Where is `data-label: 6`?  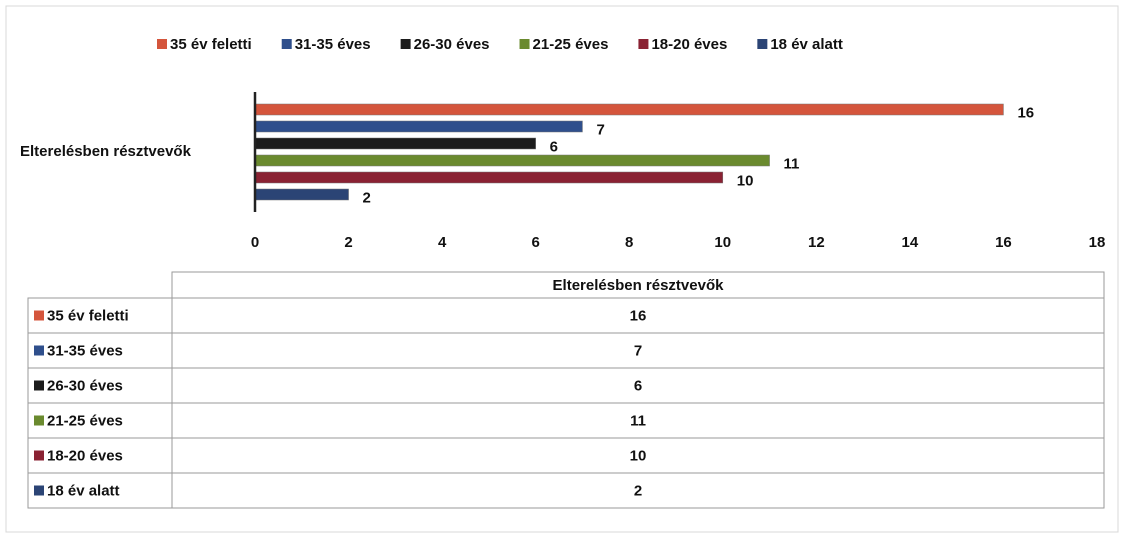 data-label: 6 is located at coordinates (554, 146).